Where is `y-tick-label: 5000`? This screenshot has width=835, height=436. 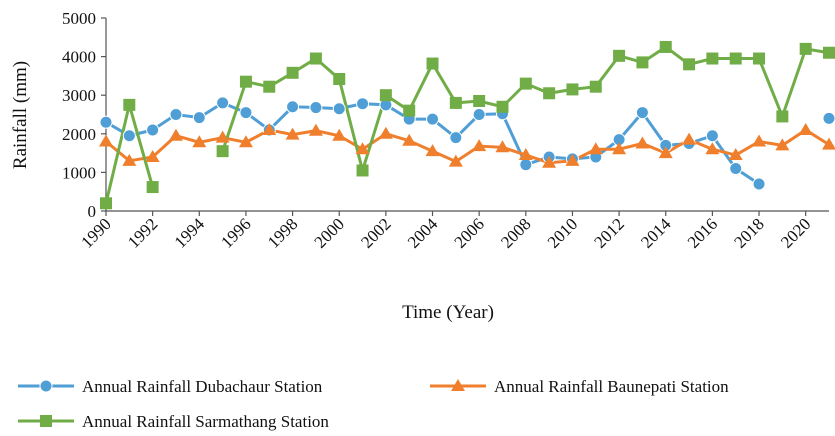 y-tick-label: 5000 is located at coordinates (79, 18).